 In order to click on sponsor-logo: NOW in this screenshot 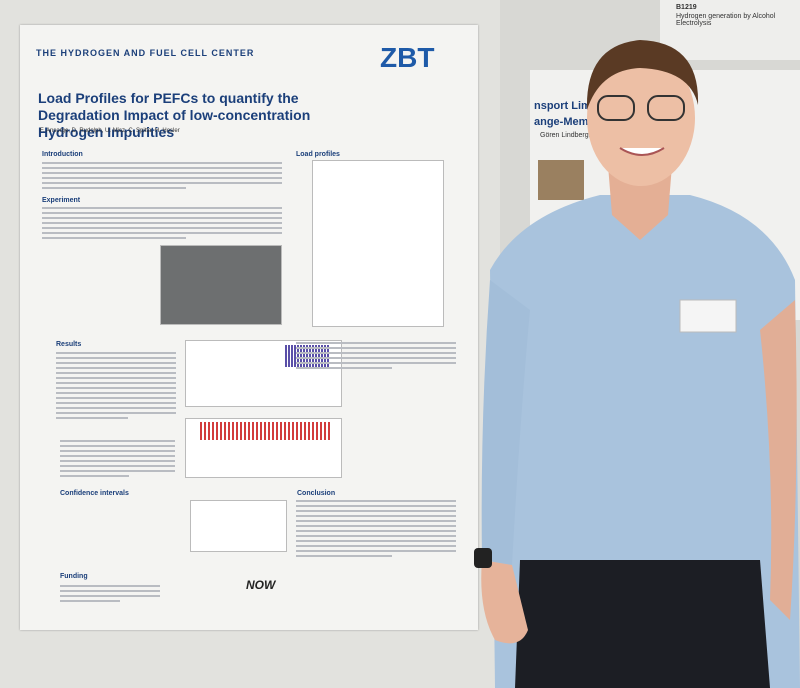, I will do `click(261, 585)`.